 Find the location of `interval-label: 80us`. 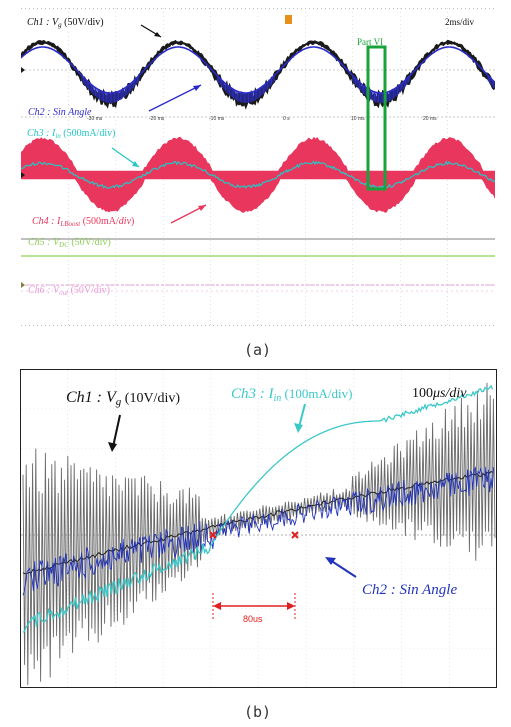

interval-label: 80us is located at coordinates (253, 619).